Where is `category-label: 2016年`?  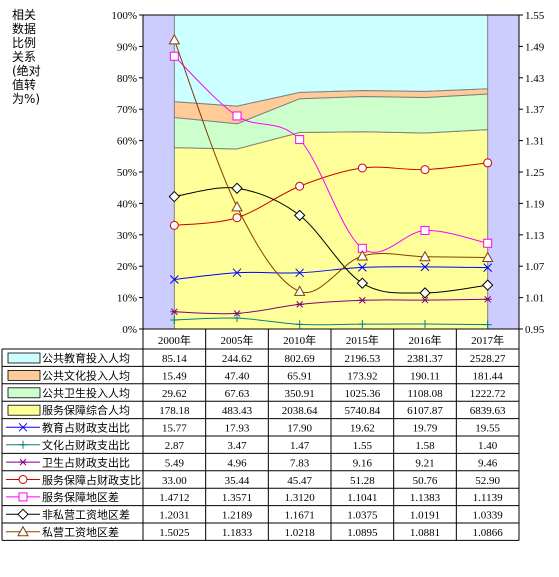 category-label: 2016年 is located at coordinates (425, 340).